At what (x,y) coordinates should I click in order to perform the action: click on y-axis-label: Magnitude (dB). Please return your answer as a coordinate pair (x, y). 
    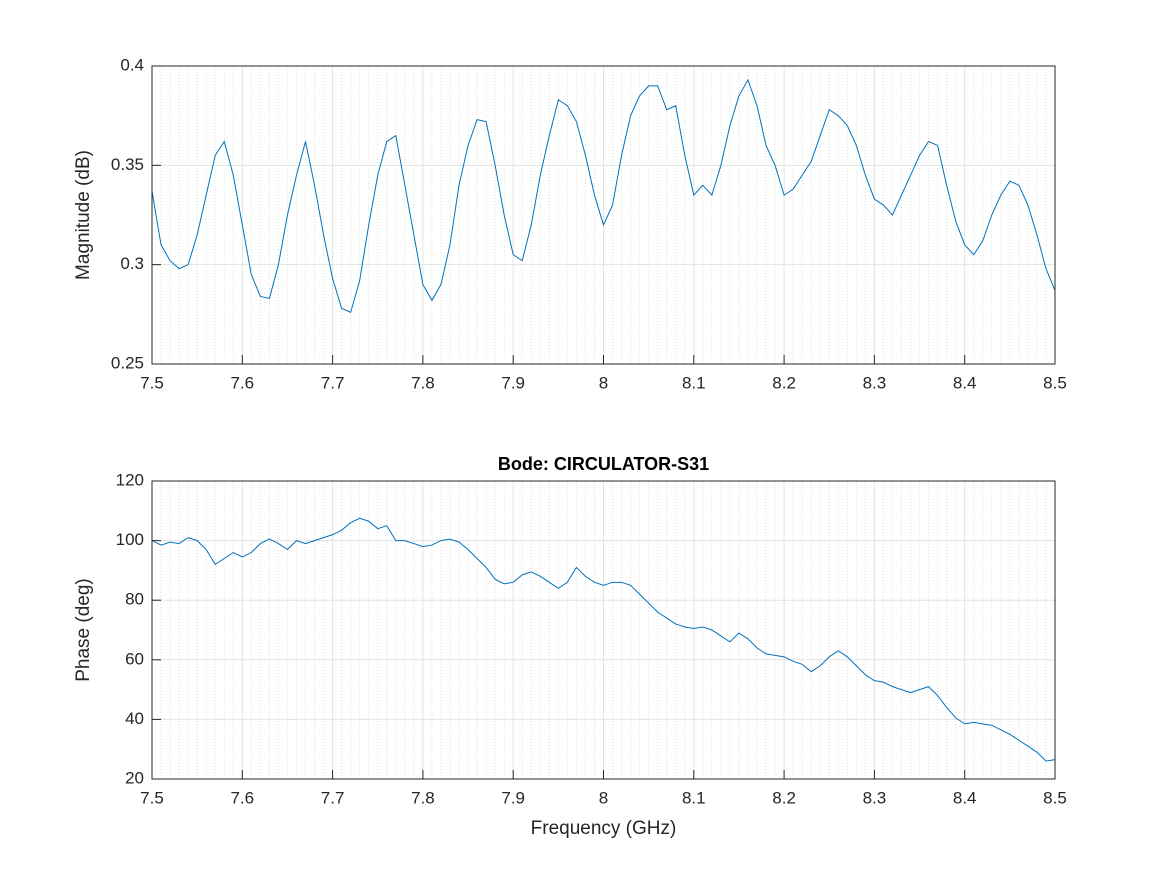
    Looking at the image, I should click on (83, 215).